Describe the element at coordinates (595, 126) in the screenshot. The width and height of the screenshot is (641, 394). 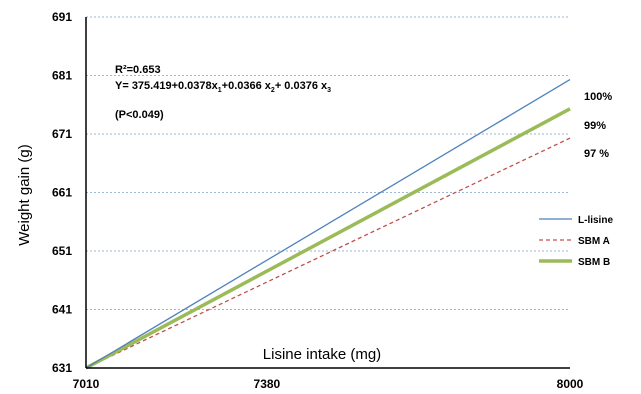
I see `end-label: 99%` at that location.